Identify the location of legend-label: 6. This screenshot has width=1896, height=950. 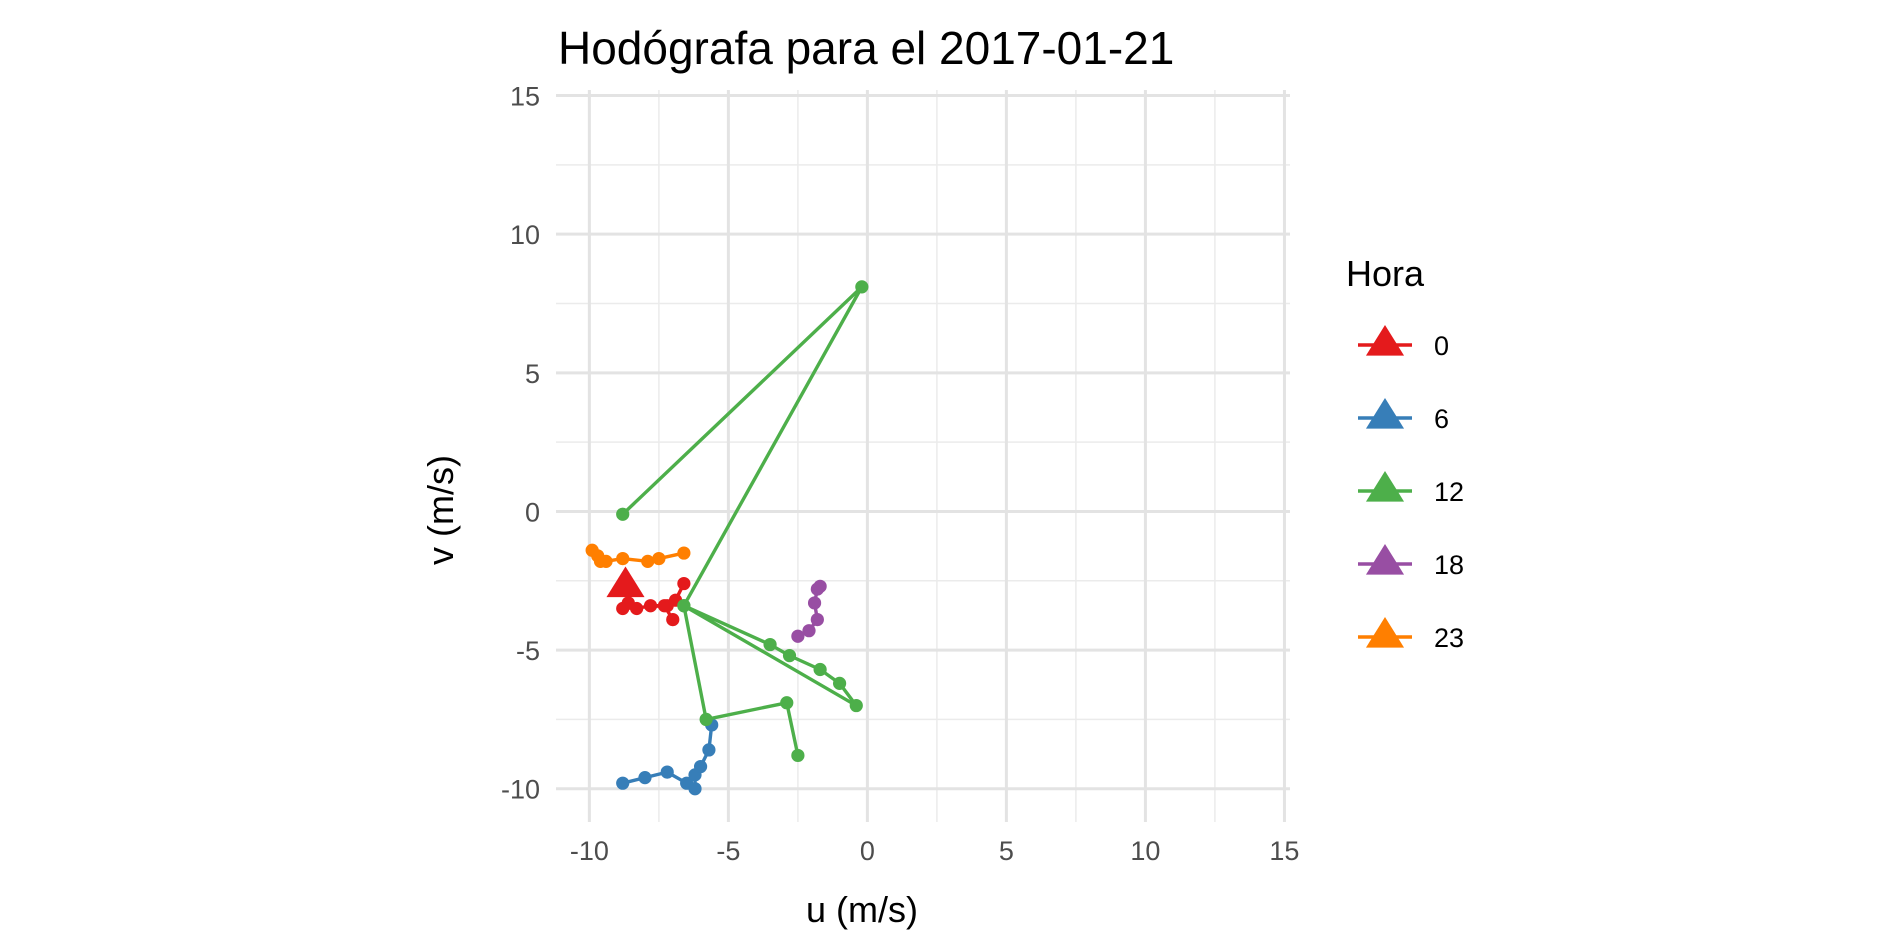
(1441, 419).